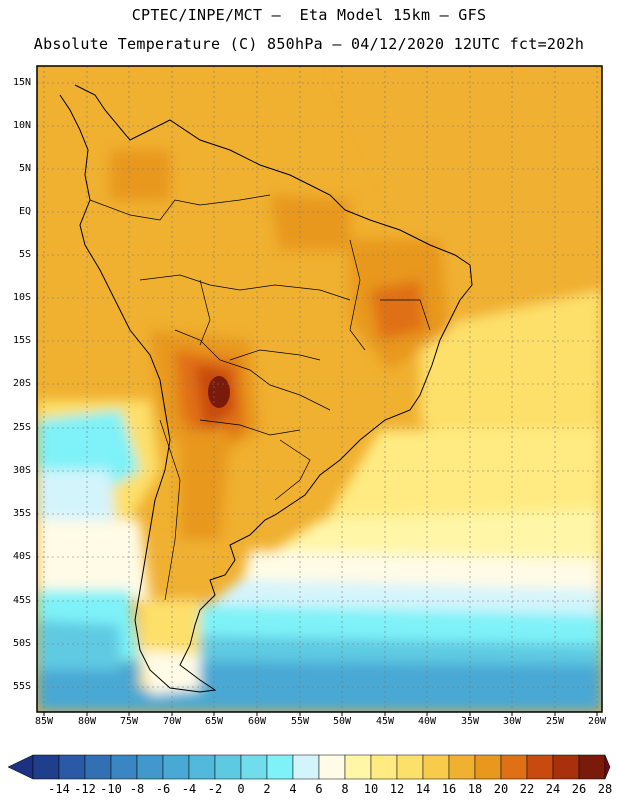  What do you see at coordinates (21, 556) in the screenshot?
I see `lat-label: 40S` at bounding box center [21, 556].